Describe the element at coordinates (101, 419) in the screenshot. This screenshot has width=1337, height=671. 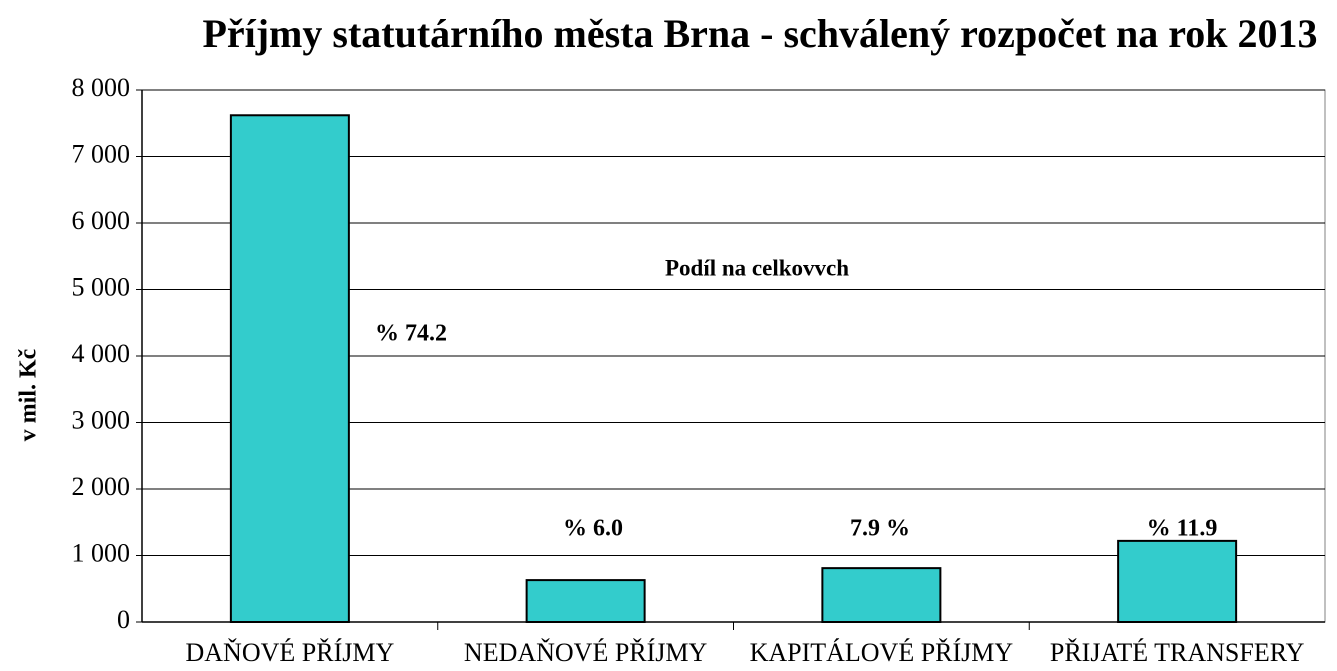
I see `y-tick-label: 3 000` at that location.